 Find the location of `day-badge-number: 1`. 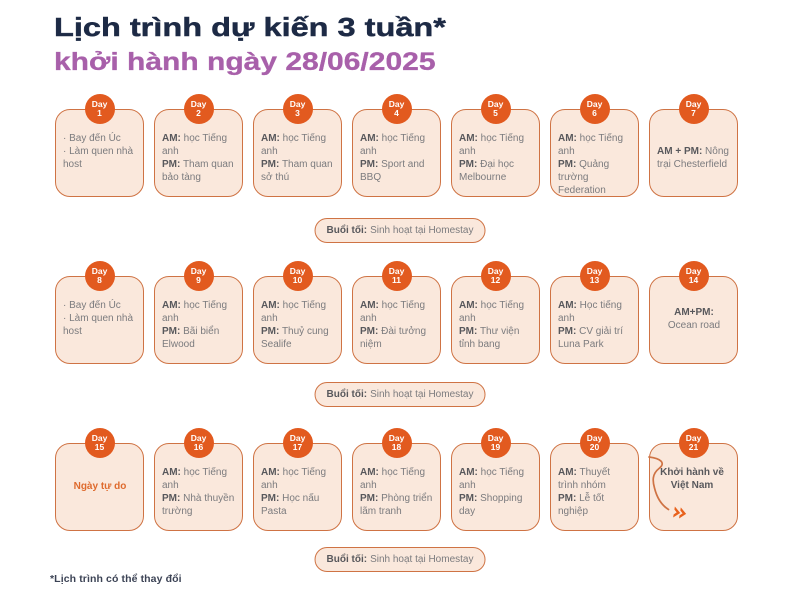

day-badge-number: 1 is located at coordinates (99, 113).